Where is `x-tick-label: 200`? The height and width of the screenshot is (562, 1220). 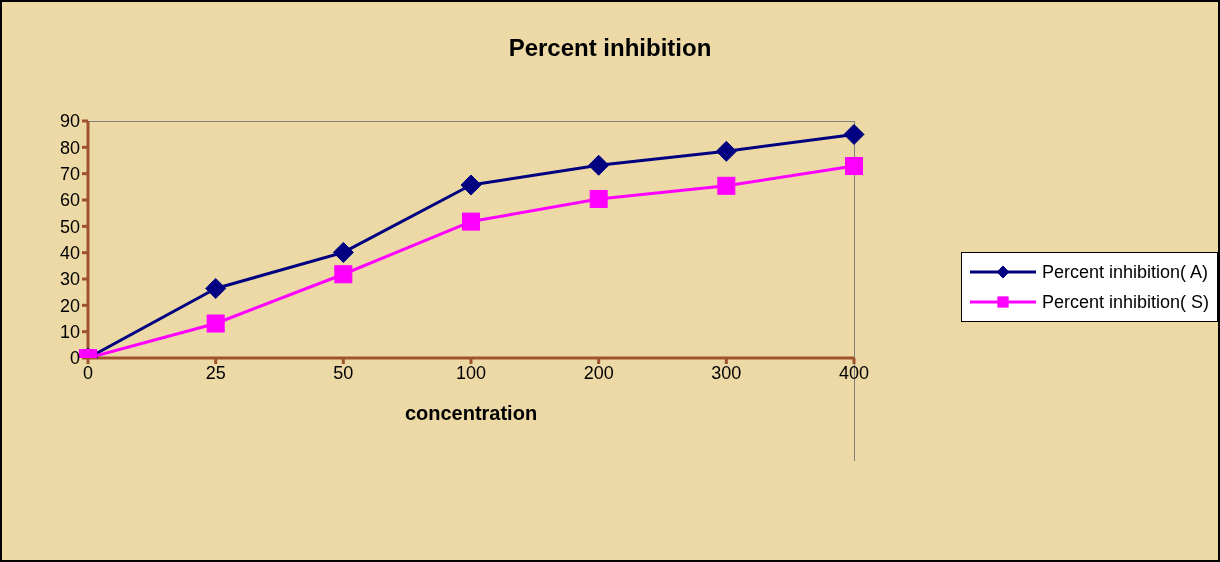
x-tick-label: 200 is located at coordinates (598, 372).